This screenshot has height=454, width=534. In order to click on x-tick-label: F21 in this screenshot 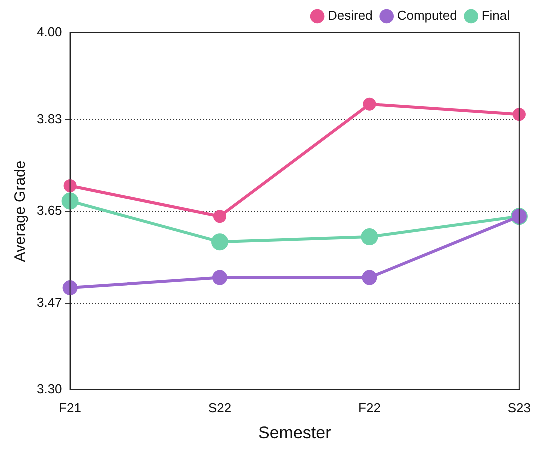, I will do `click(70, 408)`.